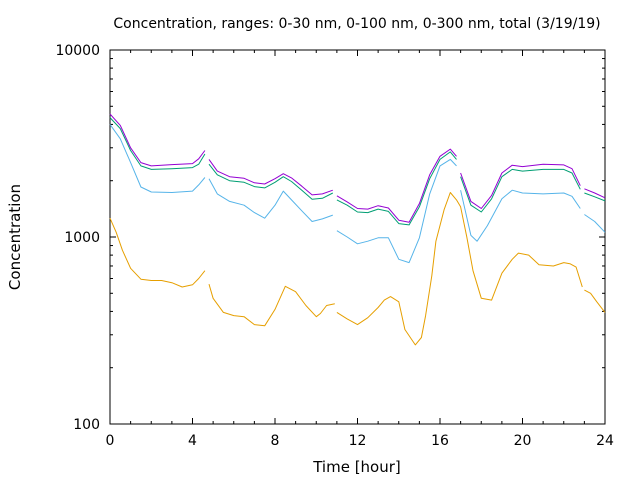  I want to click on x-tick-label: 4, so click(192, 441).